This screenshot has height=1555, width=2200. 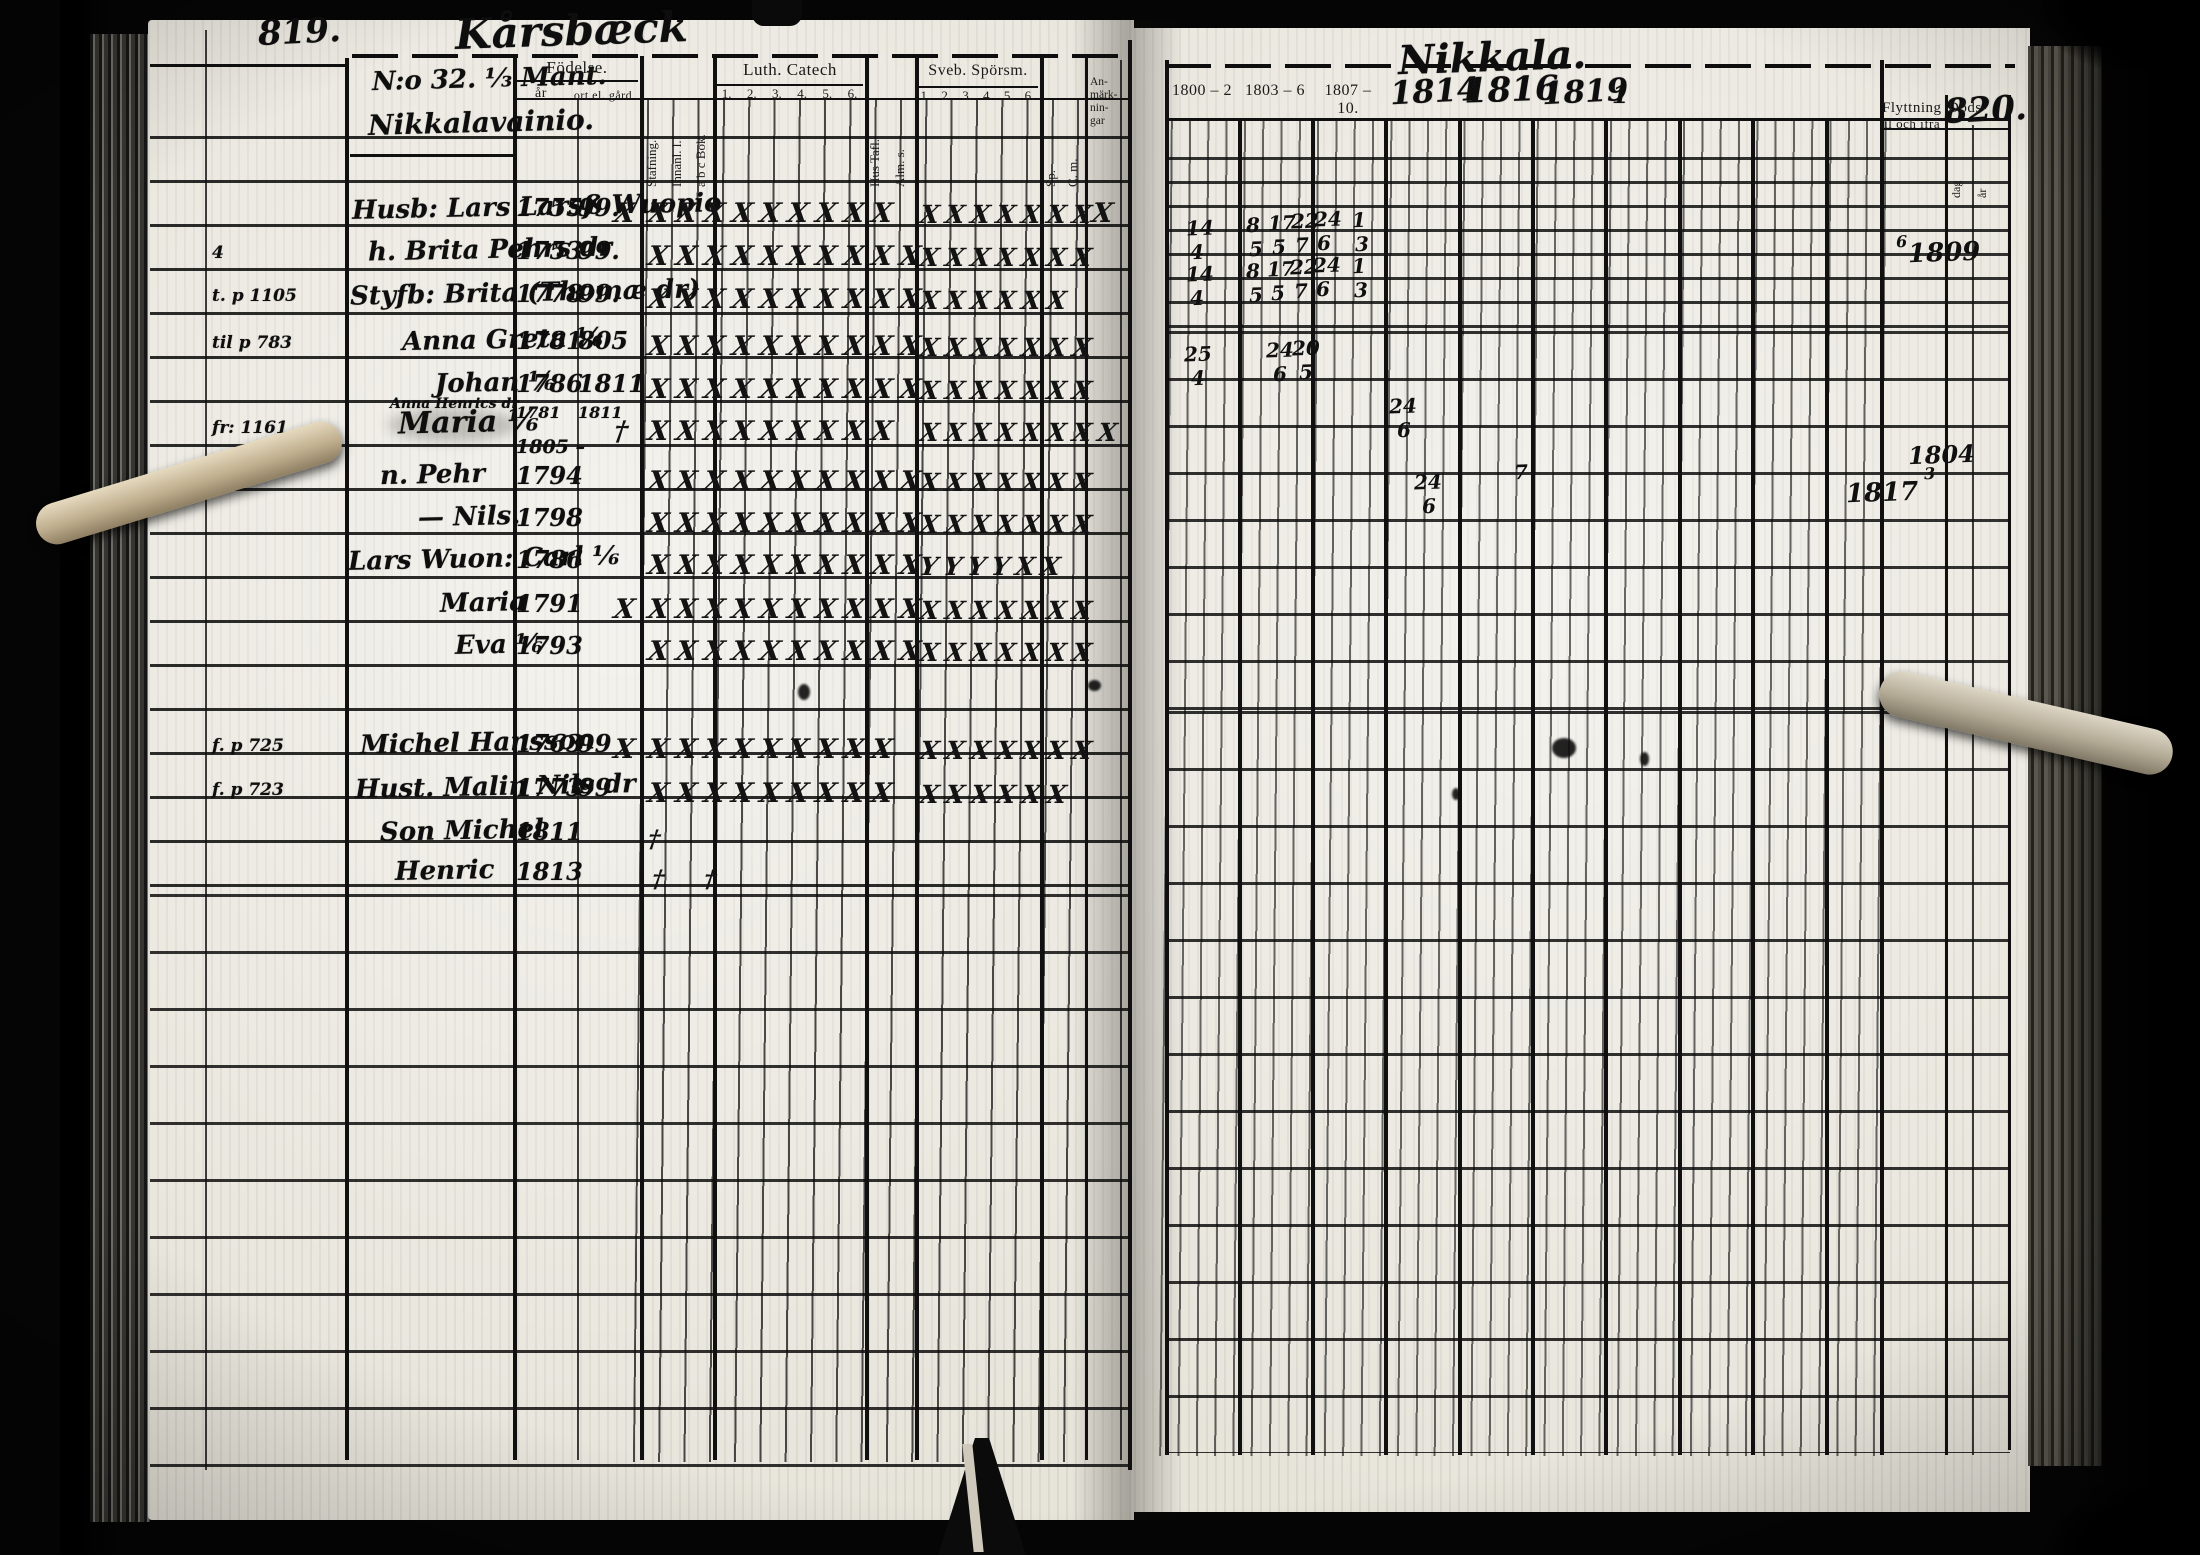 What do you see at coordinates (120, 778) in the screenshot?
I see `left-page-edges` at bounding box center [120, 778].